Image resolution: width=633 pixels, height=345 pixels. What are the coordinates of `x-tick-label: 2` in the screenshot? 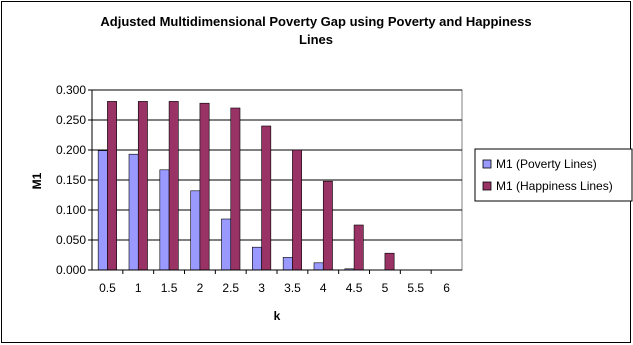 It's located at (200, 288).